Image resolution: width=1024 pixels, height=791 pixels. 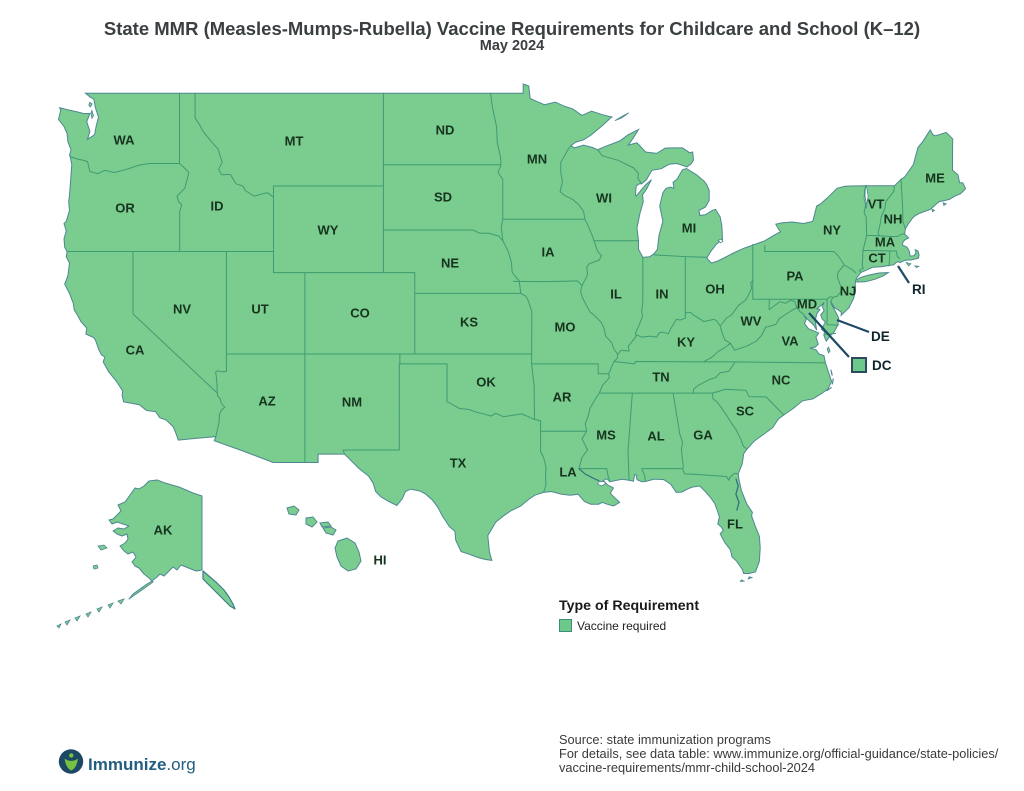 I want to click on svg-text: TN, so click(x=660, y=377).